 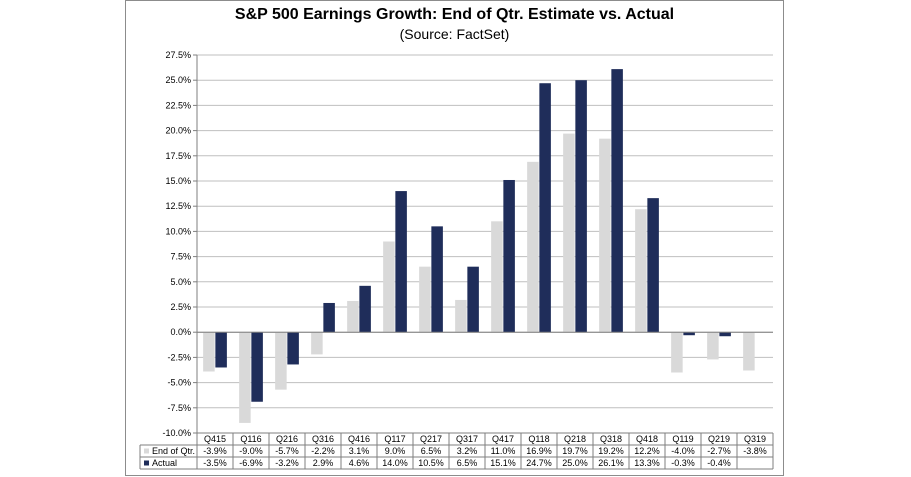 What do you see at coordinates (611, 451) in the screenshot?
I see `data-cell: 19.2%` at bounding box center [611, 451].